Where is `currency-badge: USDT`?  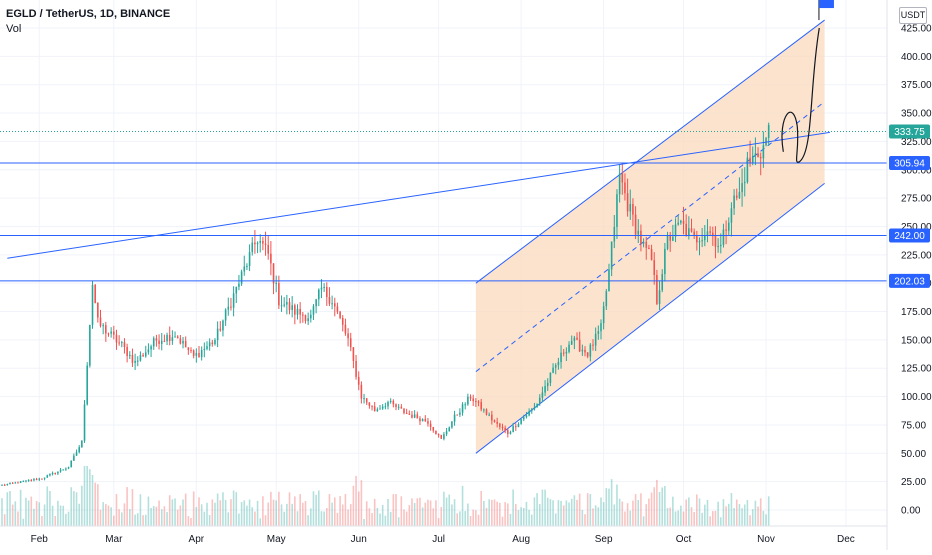
currency-badge: USDT is located at coordinates (913, 15).